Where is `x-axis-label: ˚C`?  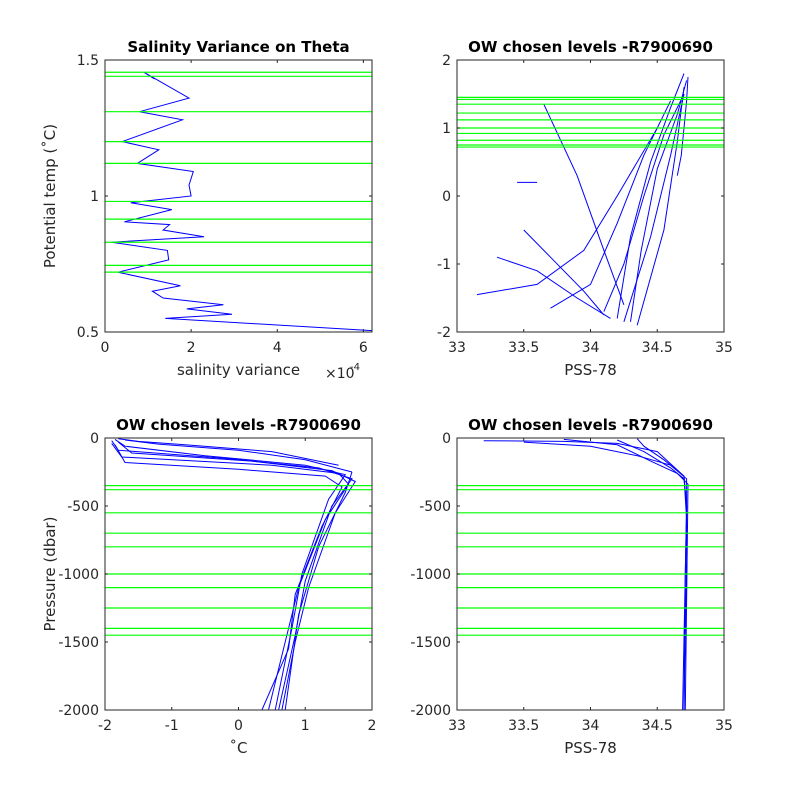
x-axis-label: ˚C is located at coordinates (239, 748).